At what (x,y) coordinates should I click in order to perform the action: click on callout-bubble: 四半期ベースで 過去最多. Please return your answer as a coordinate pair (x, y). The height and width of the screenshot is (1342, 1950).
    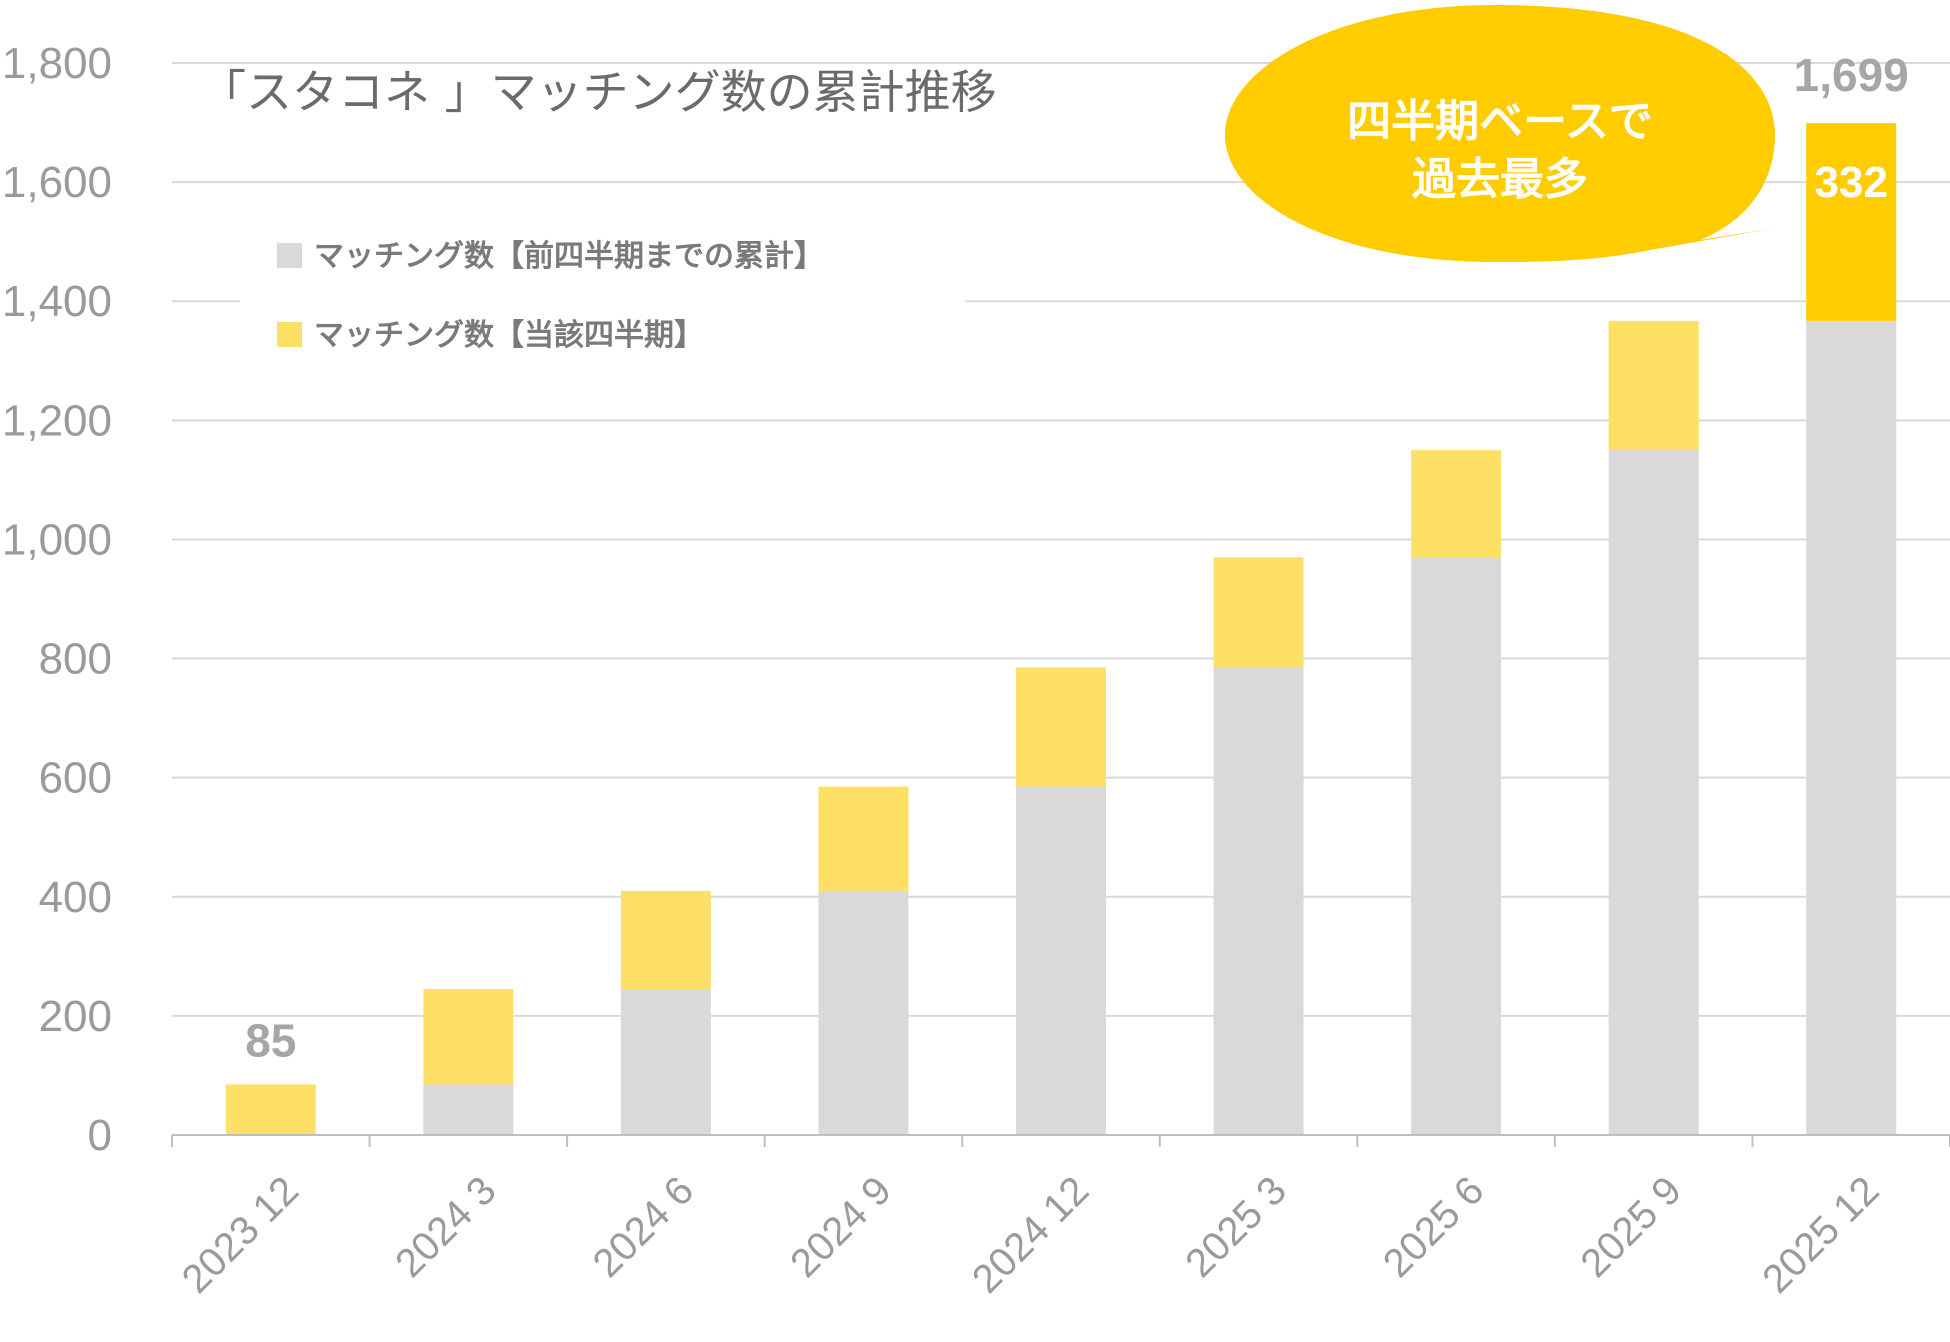
    Looking at the image, I should click on (1500, 133).